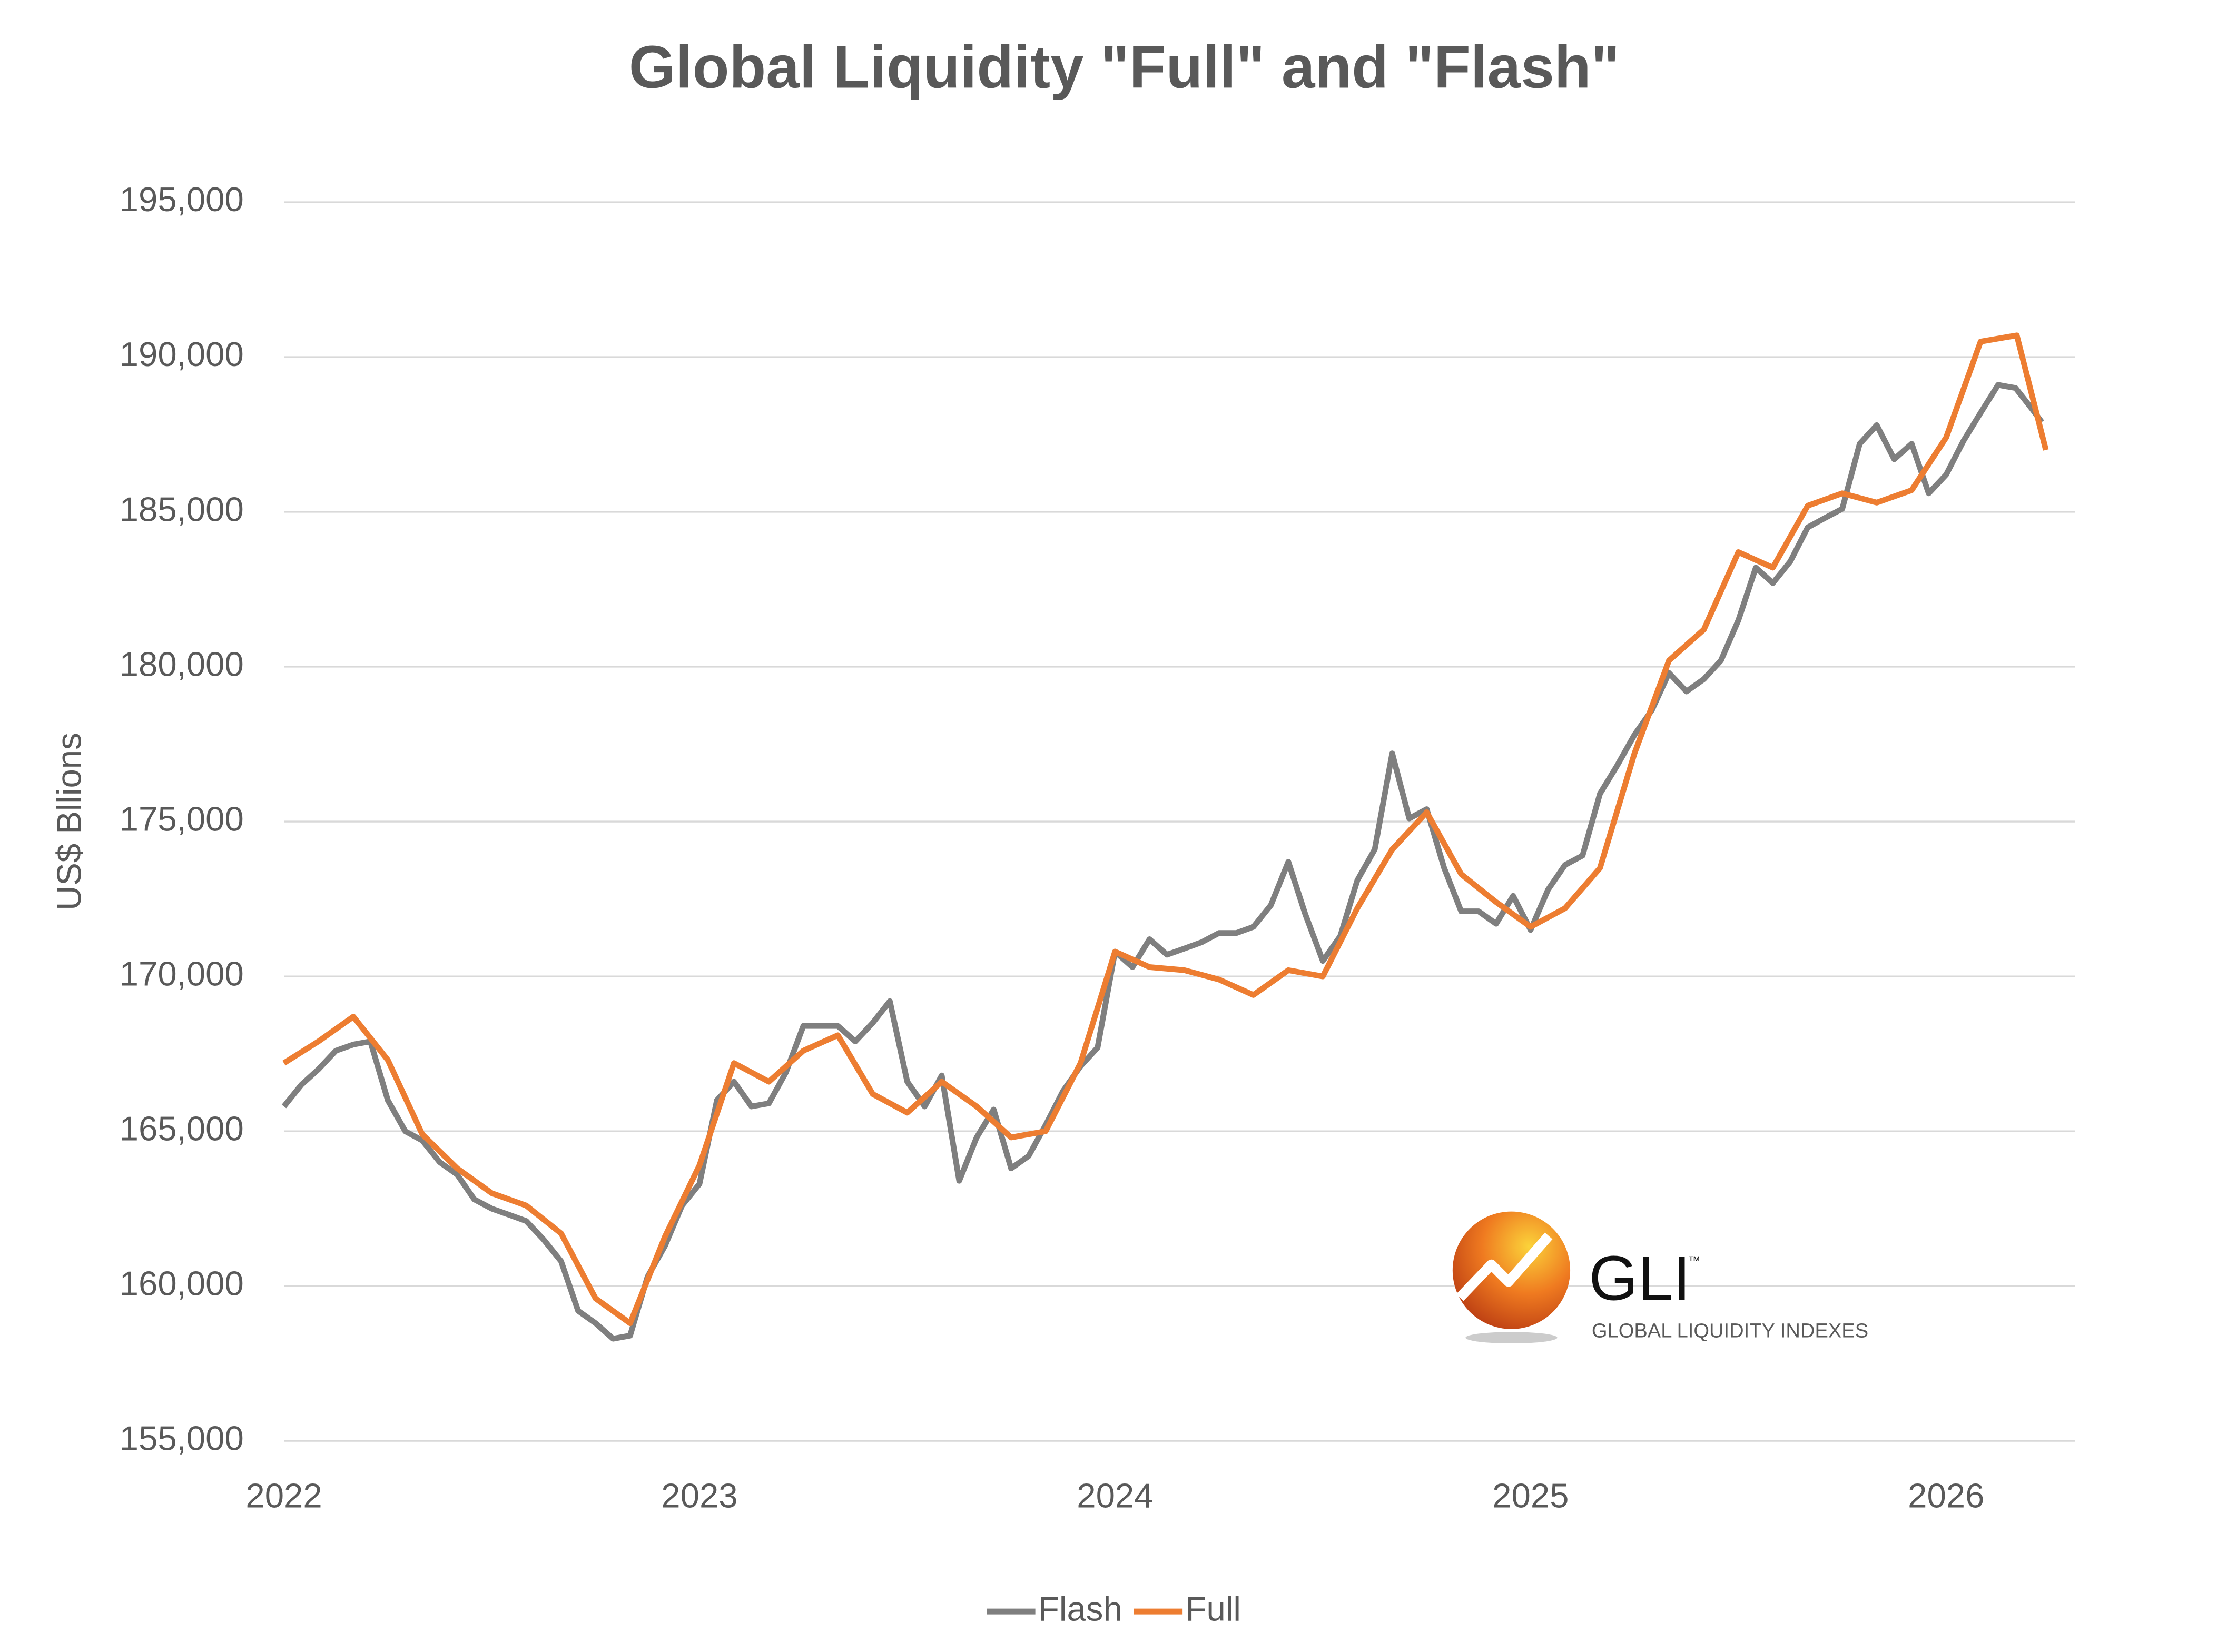 The image size is (2237, 1652). I want to click on y-tick-label: 190,000, so click(182, 354).